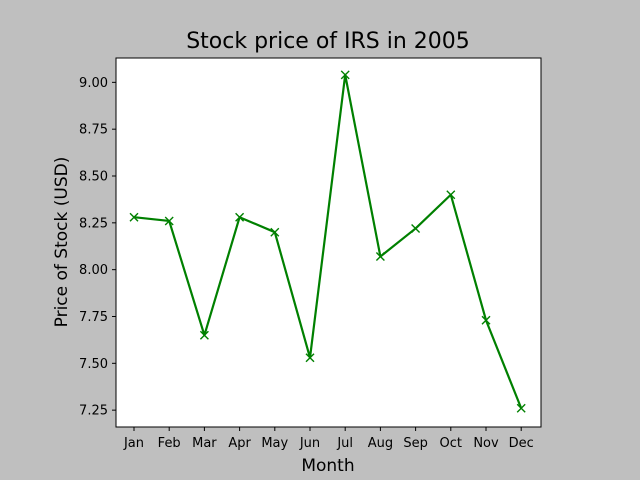 The width and height of the screenshot is (640, 480). What do you see at coordinates (93, 317) in the screenshot?
I see `y-tick-label: 7.75` at bounding box center [93, 317].